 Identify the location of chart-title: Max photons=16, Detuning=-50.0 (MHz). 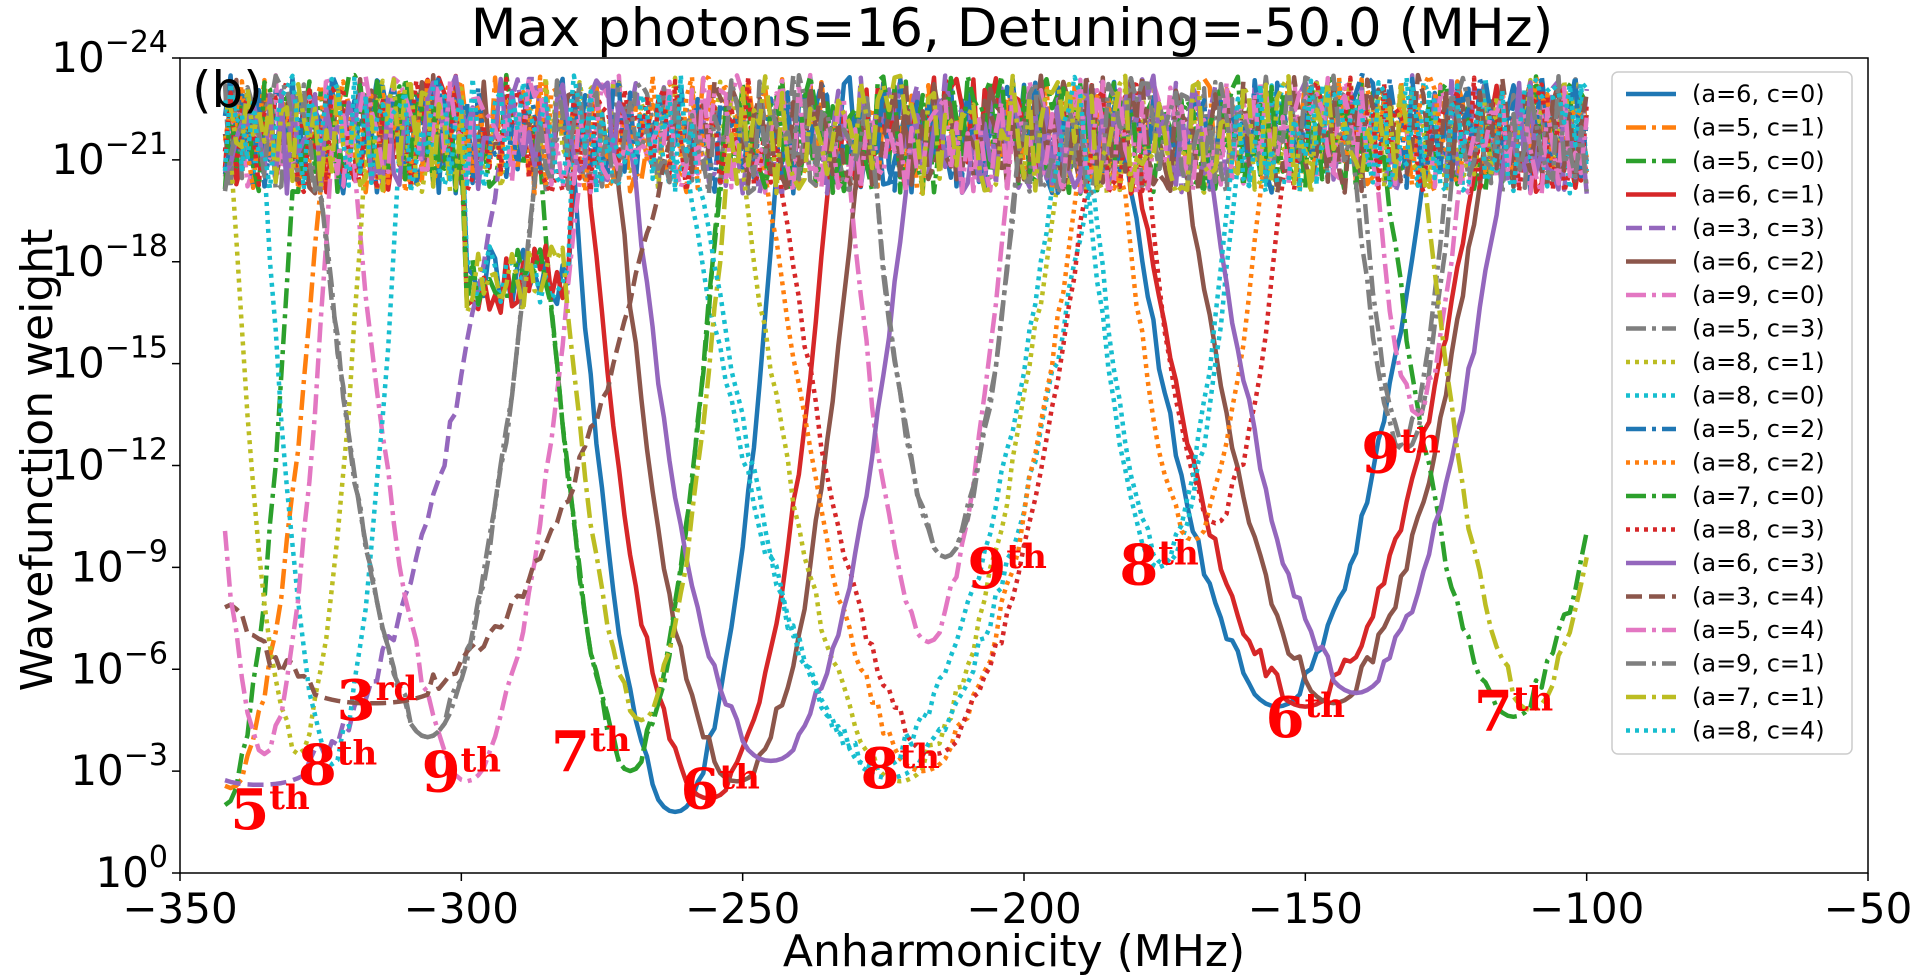
(1012, 29).